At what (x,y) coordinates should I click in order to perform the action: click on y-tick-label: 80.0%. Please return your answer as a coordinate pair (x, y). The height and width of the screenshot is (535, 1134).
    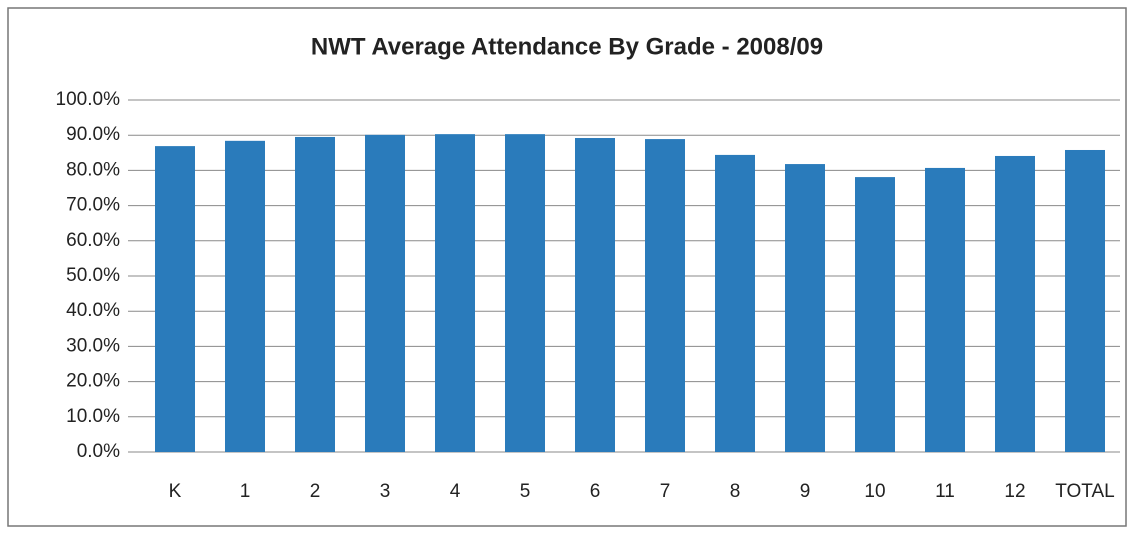
    Looking at the image, I should click on (93, 169).